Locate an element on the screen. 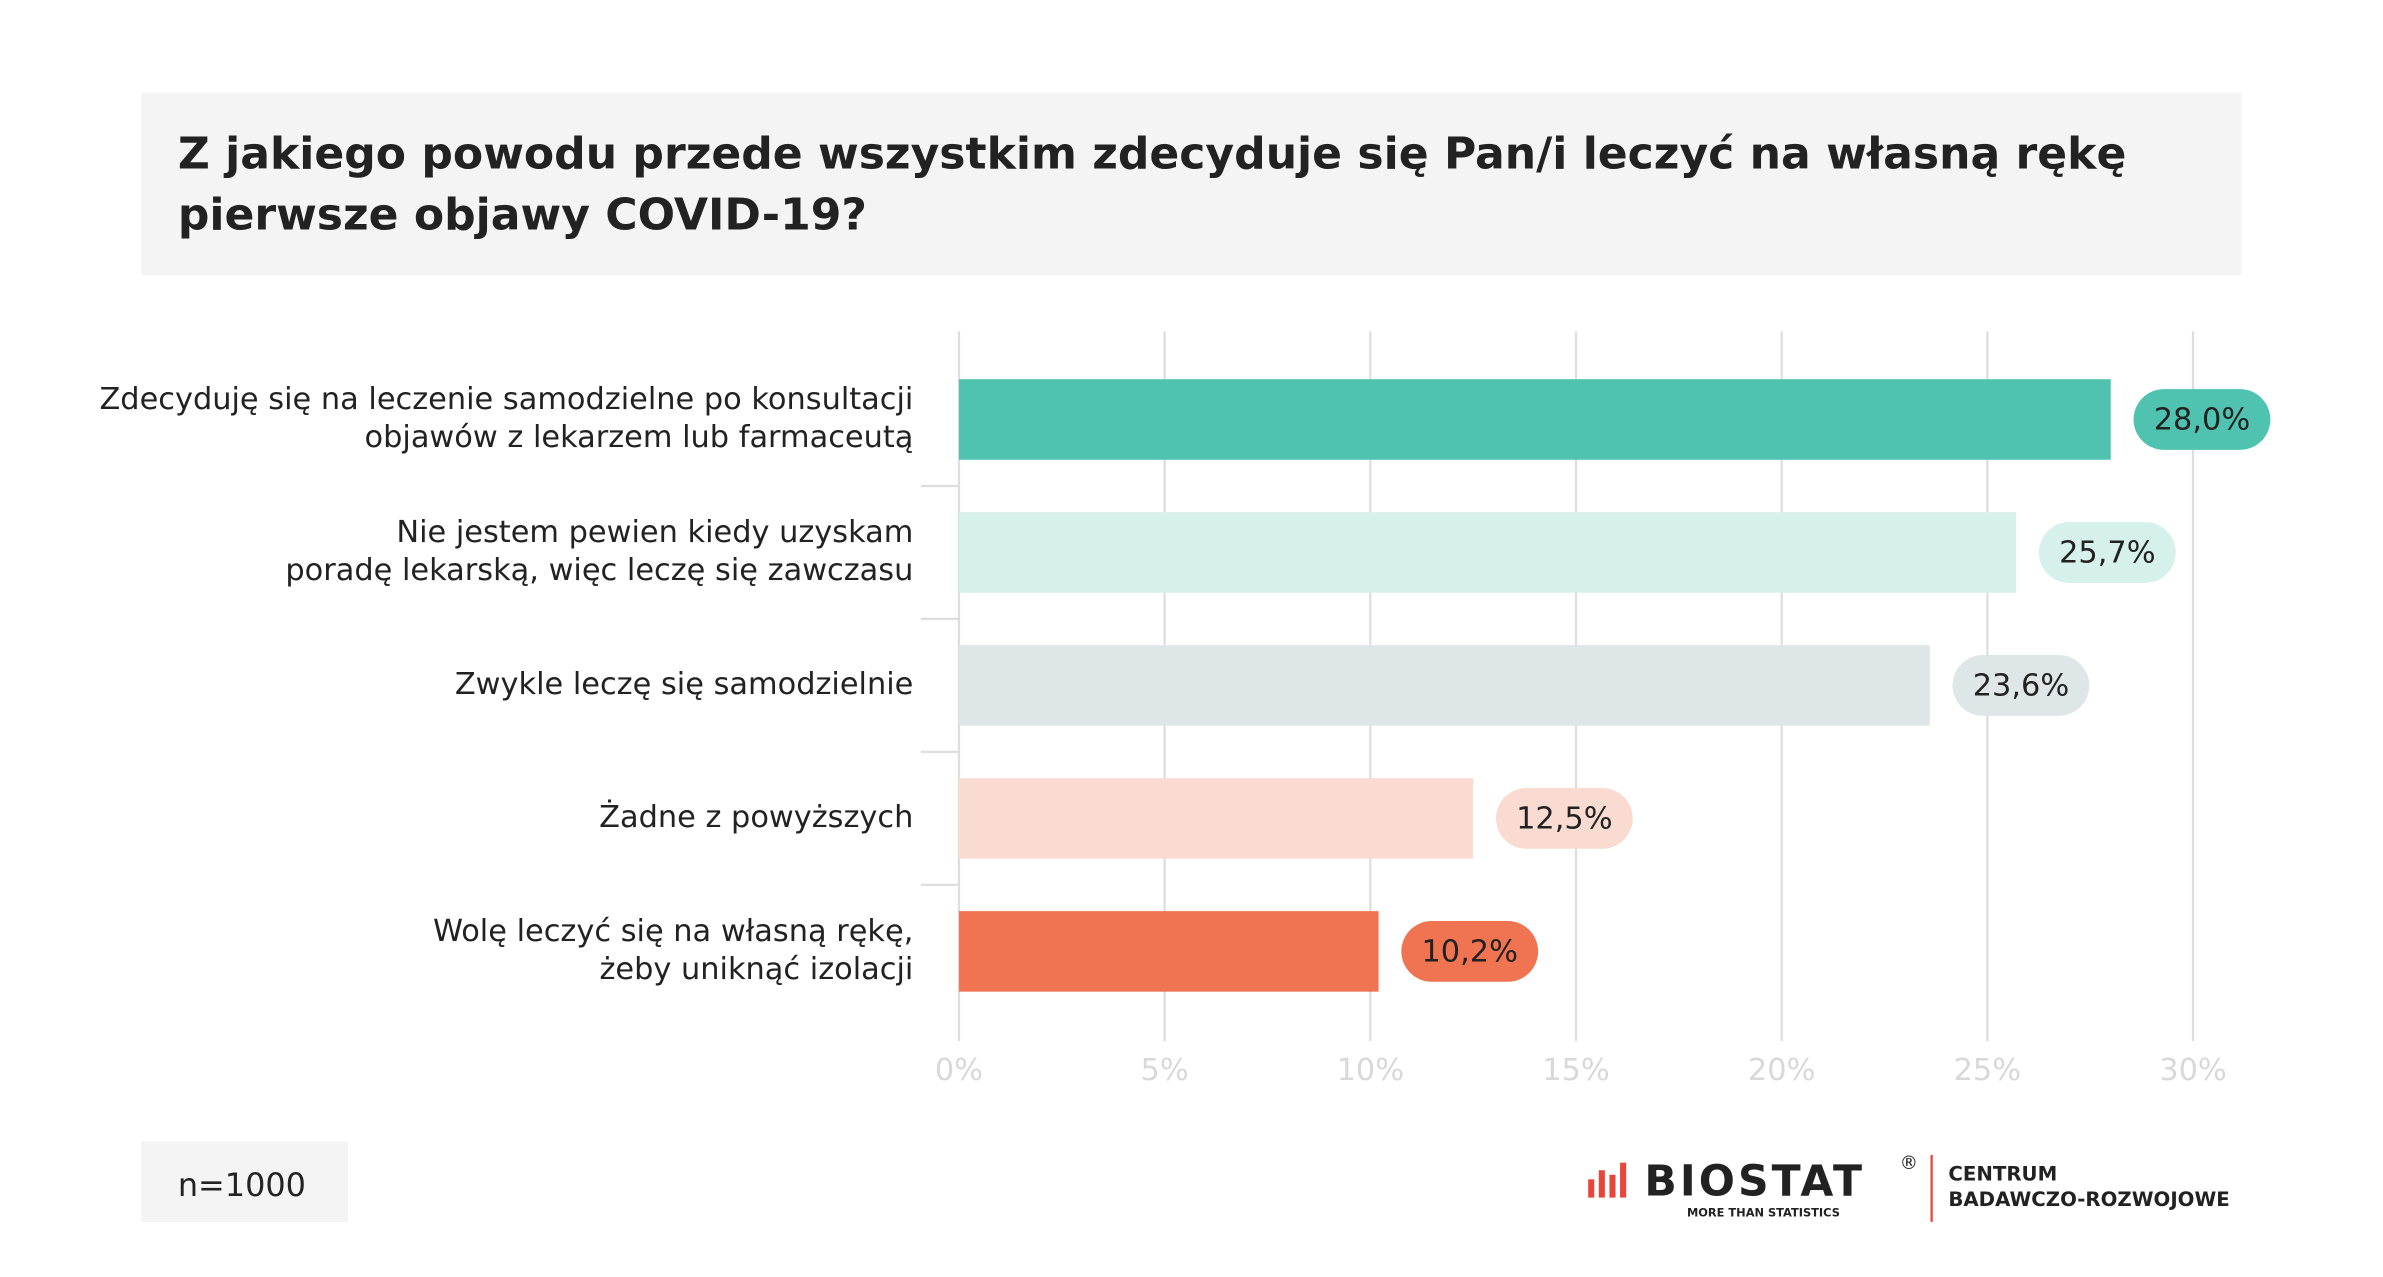 The height and width of the screenshot is (1277, 2383). value-label: 23,6% is located at coordinates (2021, 685).